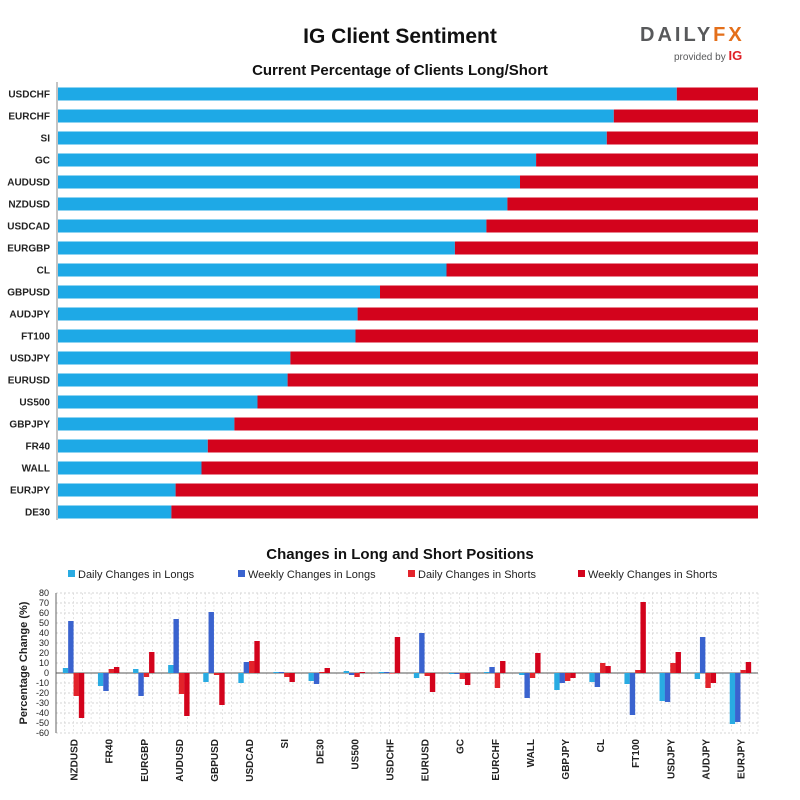 This screenshot has height=800, width=800. Describe the element at coordinates (38, 447) in the screenshot. I see `category-label-fr40: FR40` at that location.